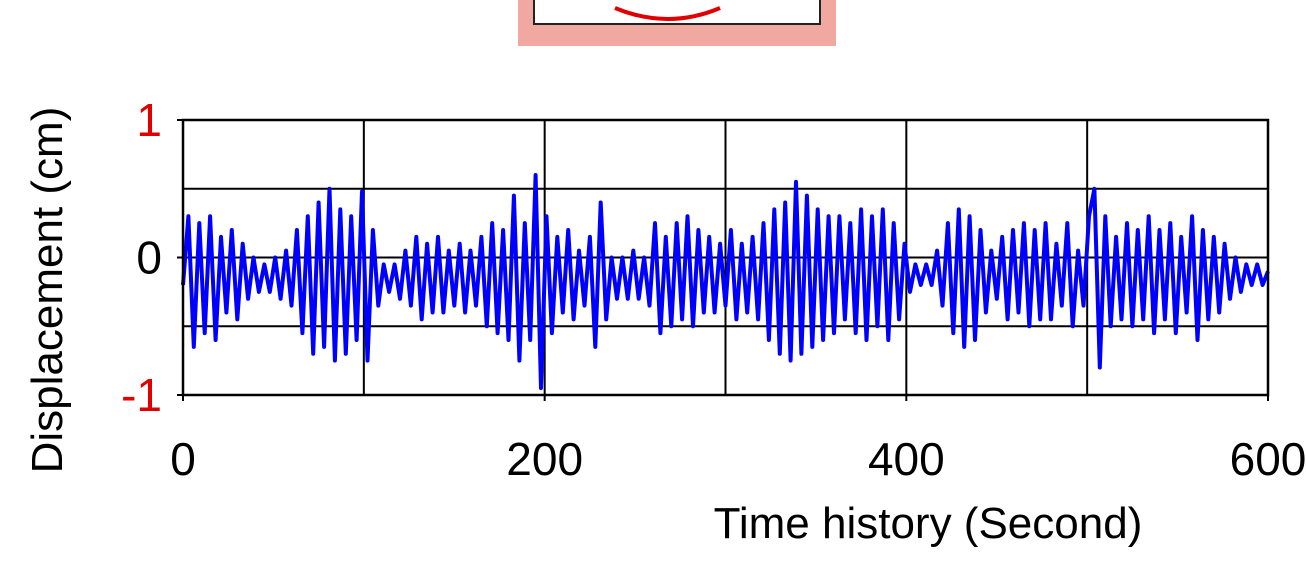 The height and width of the screenshot is (564, 1306). What do you see at coordinates (141, 395) in the screenshot?
I see `y-tick-label: -1` at bounding box center [141, 395].